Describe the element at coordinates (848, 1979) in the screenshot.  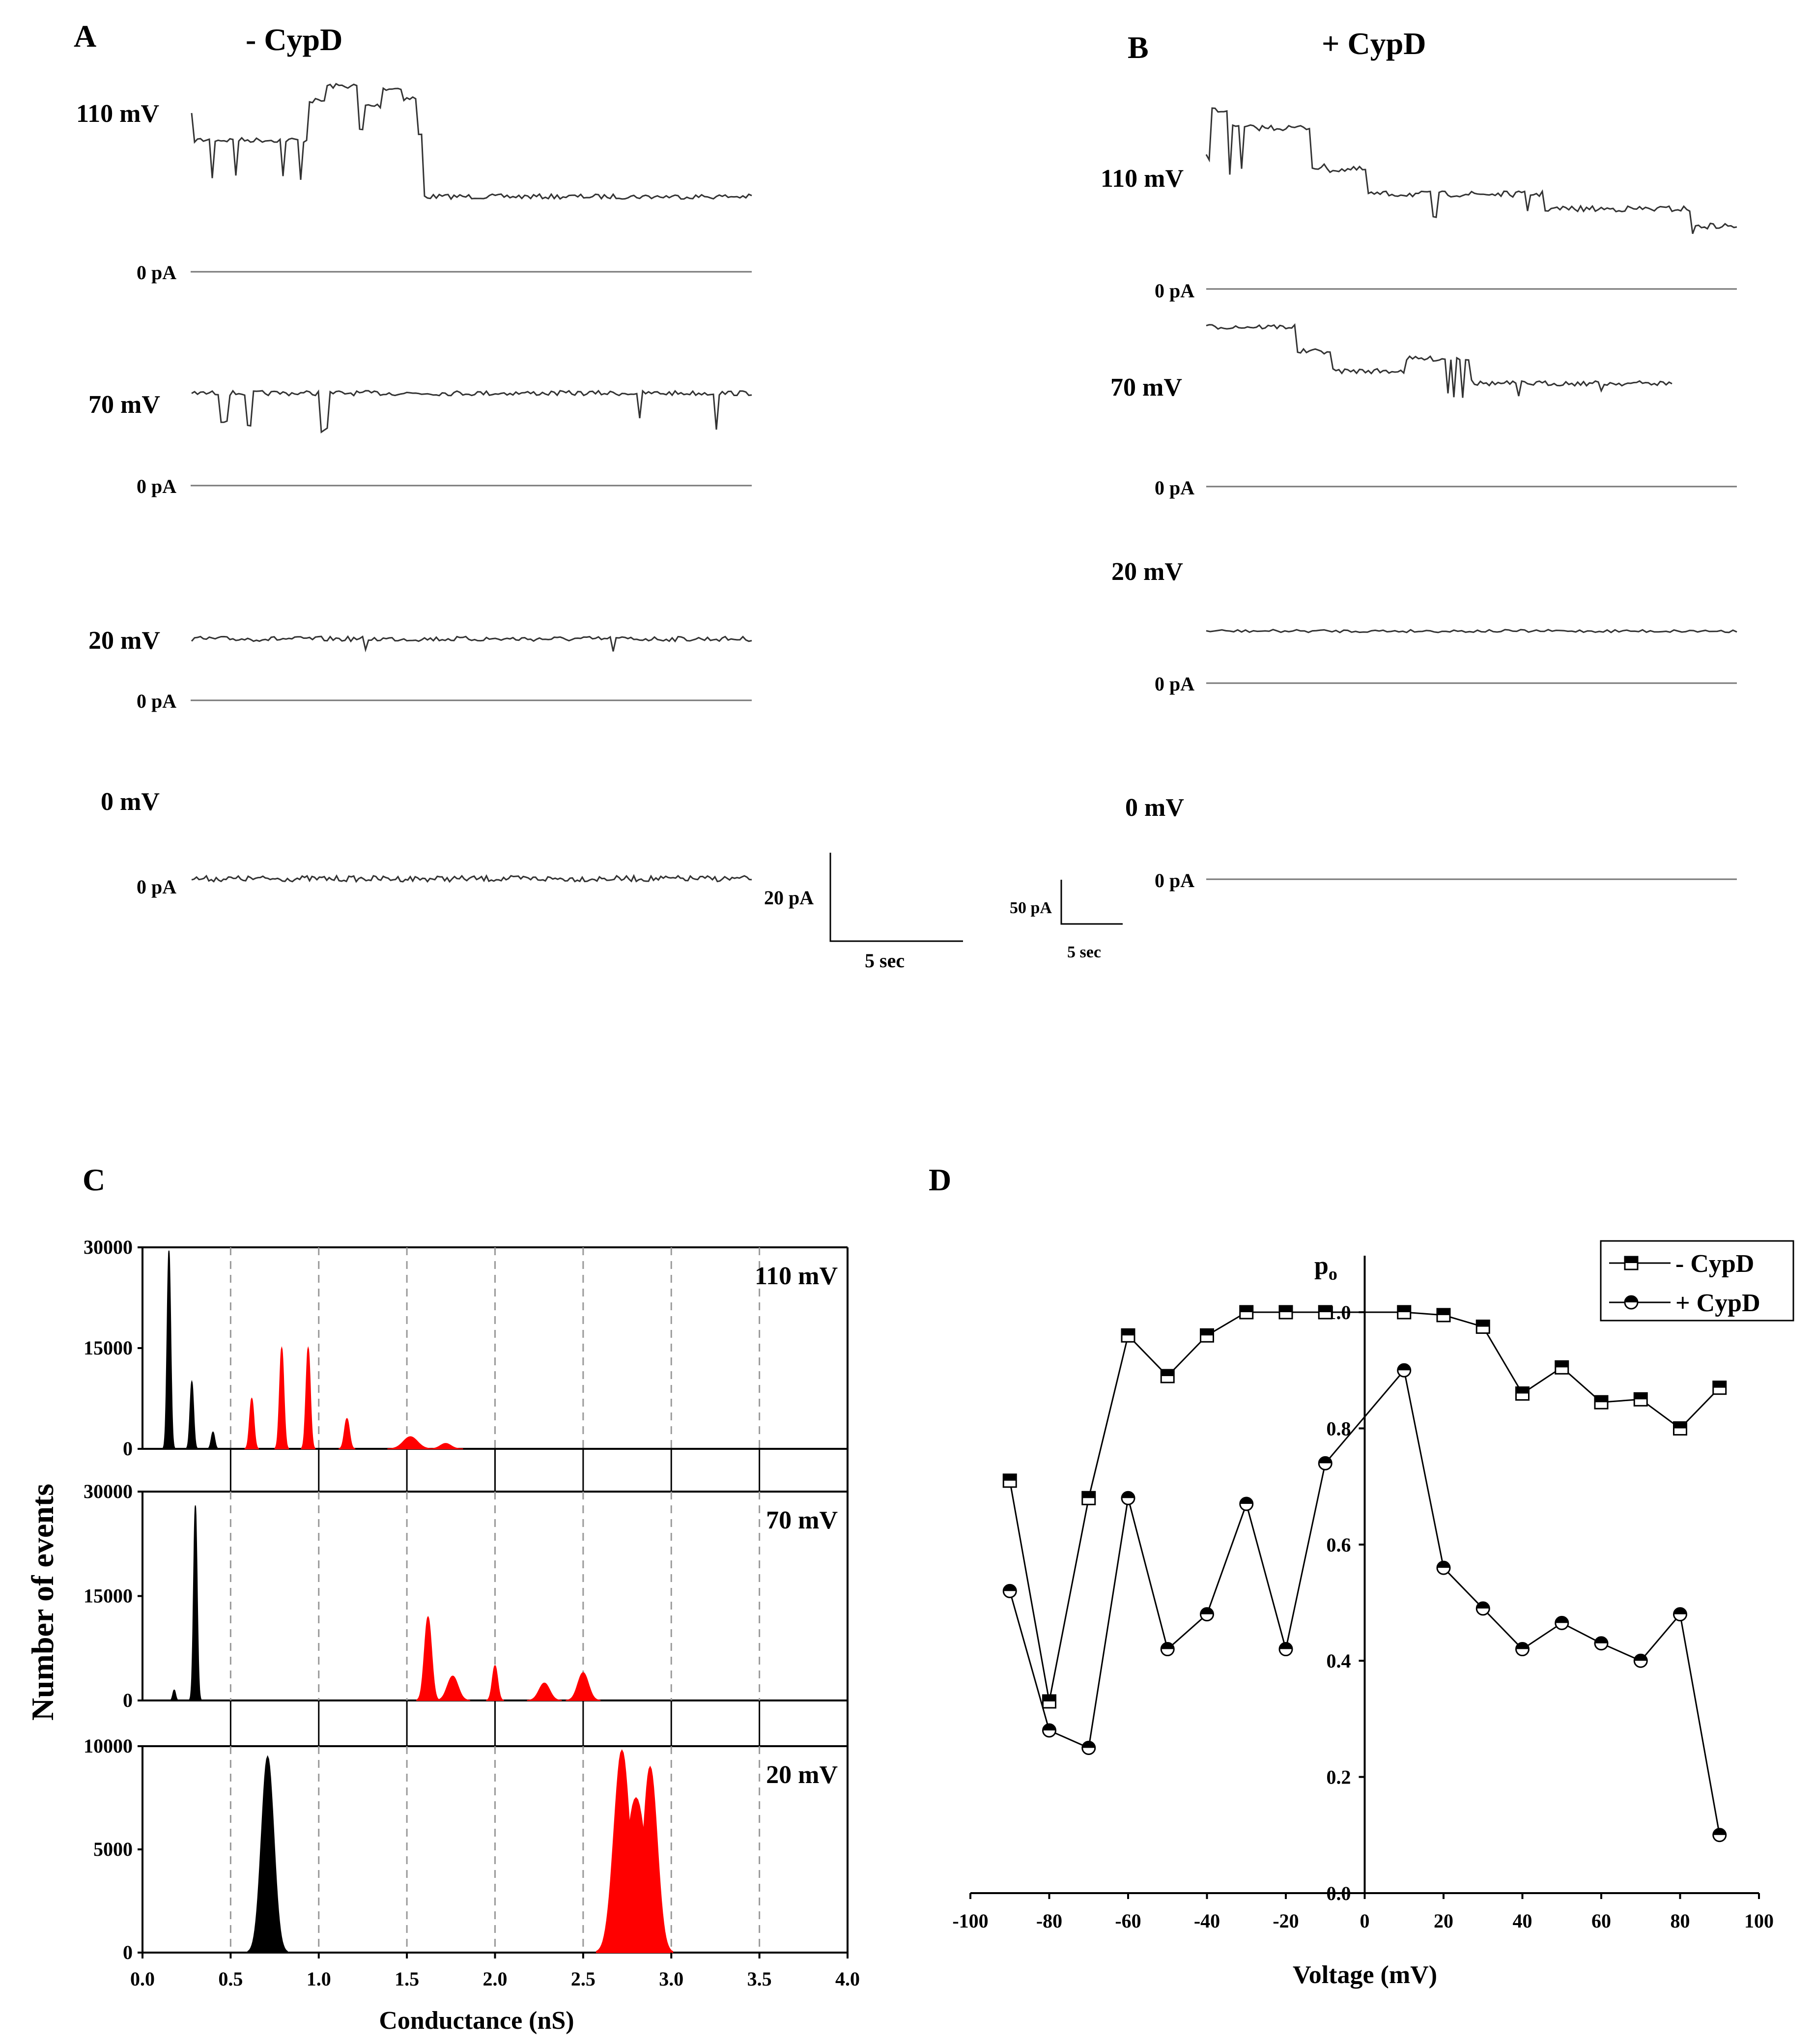
I see `c-xtick-label: 4.0` at that location.